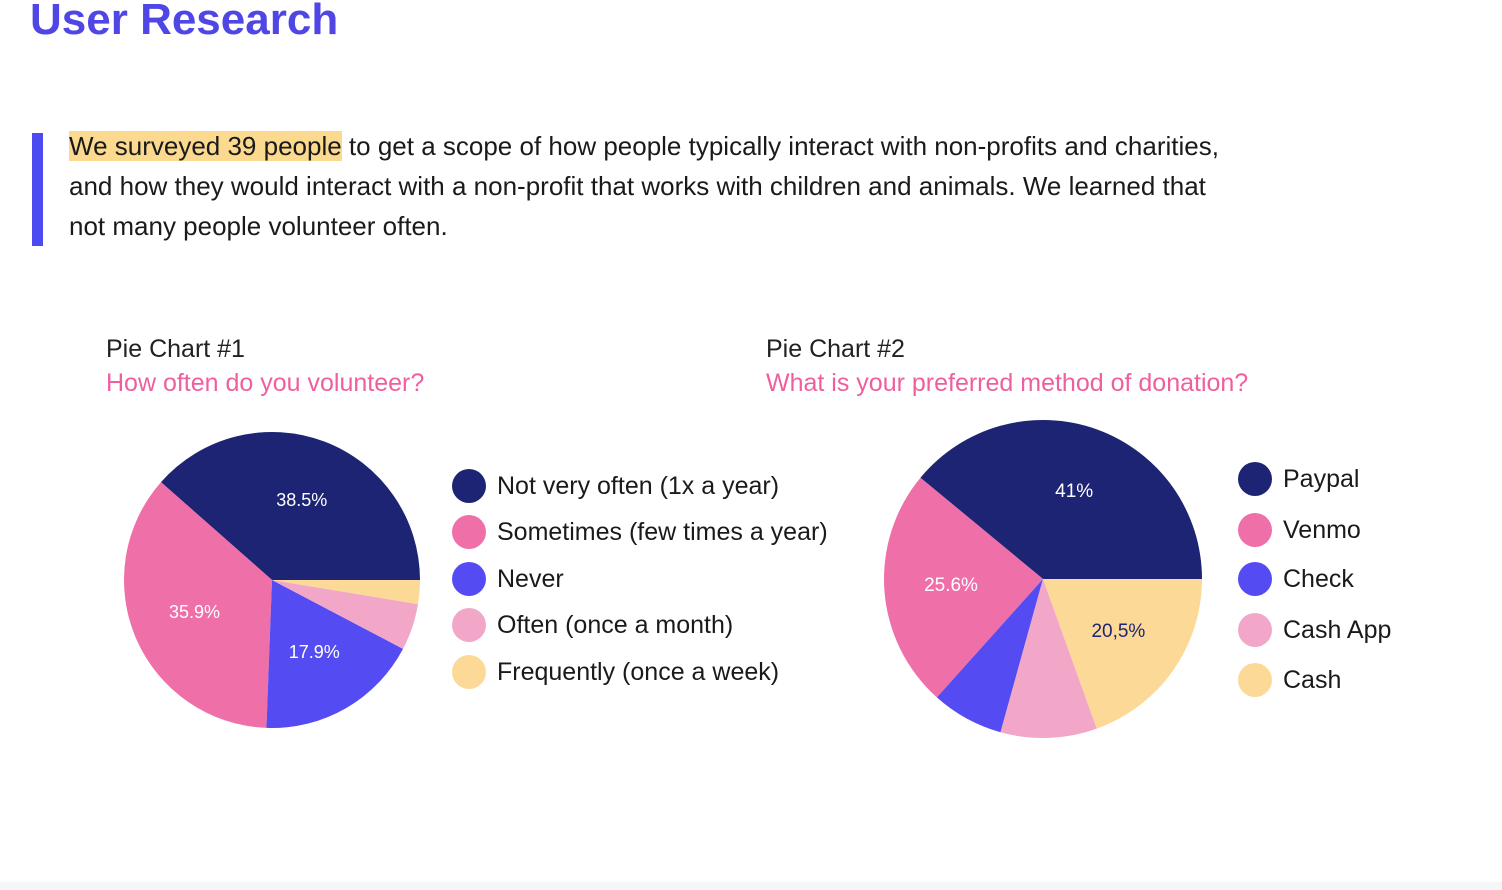  What do you see at coordinates (1322, 530) in the screenshot?
I see `legend-label: Venmo` at bounding box center [1322, 530].